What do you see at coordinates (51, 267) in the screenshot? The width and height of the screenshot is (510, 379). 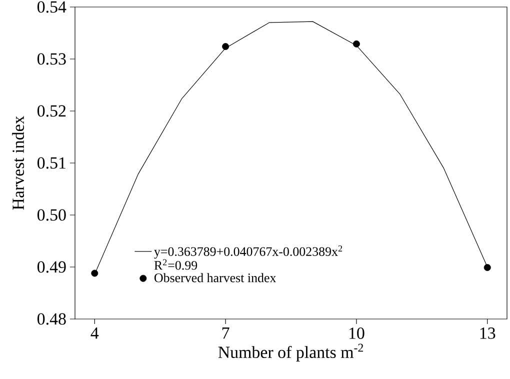 I see `y-tick-label: 0.49` at bounding box center [51, 267].